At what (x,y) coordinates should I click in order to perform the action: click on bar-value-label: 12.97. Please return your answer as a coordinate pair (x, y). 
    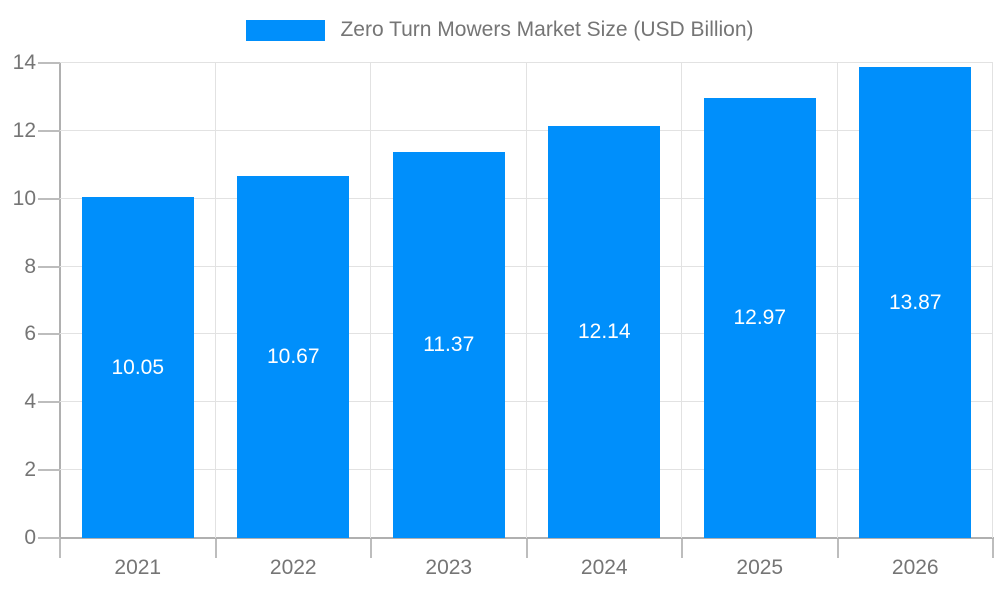
    Looking at the image, I should click on (760, 317).